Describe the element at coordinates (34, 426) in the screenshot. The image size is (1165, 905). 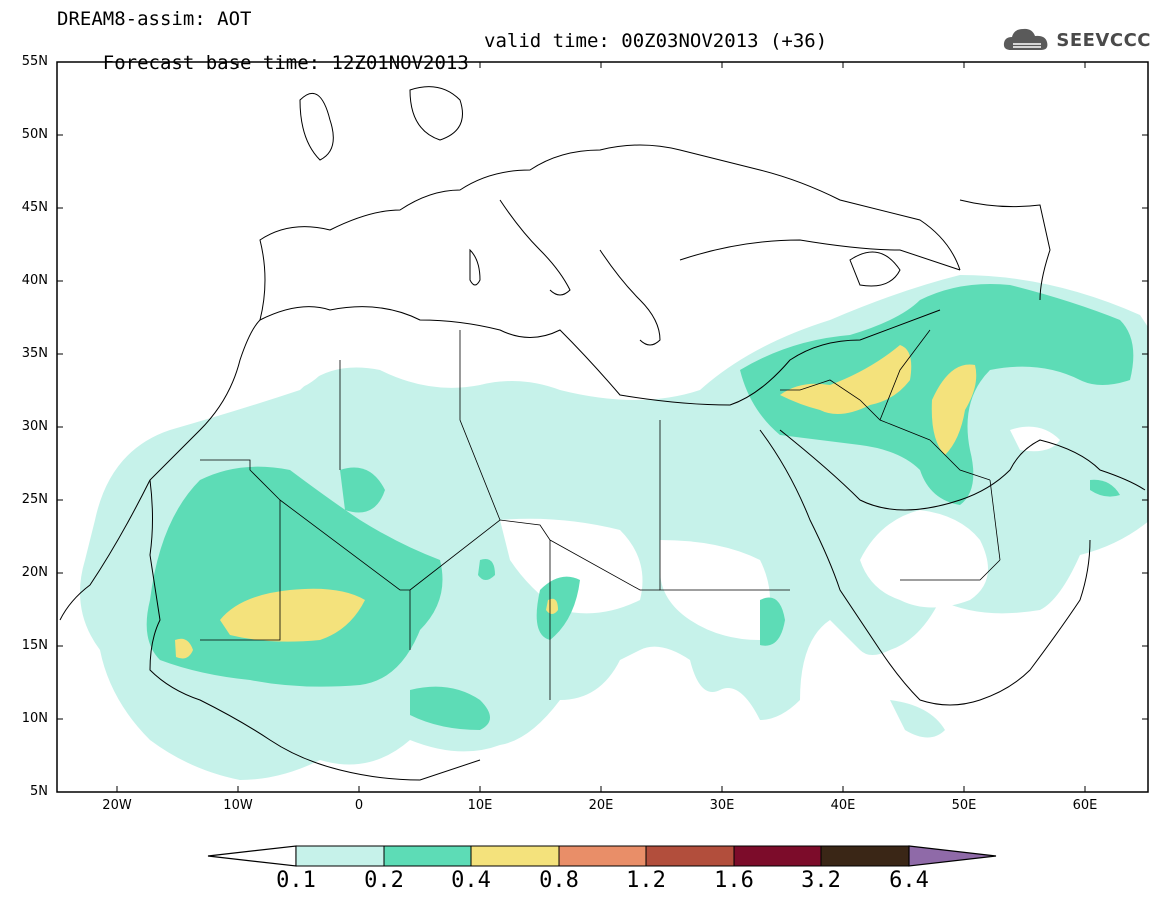
I see `lat-label: 30N` at that location.